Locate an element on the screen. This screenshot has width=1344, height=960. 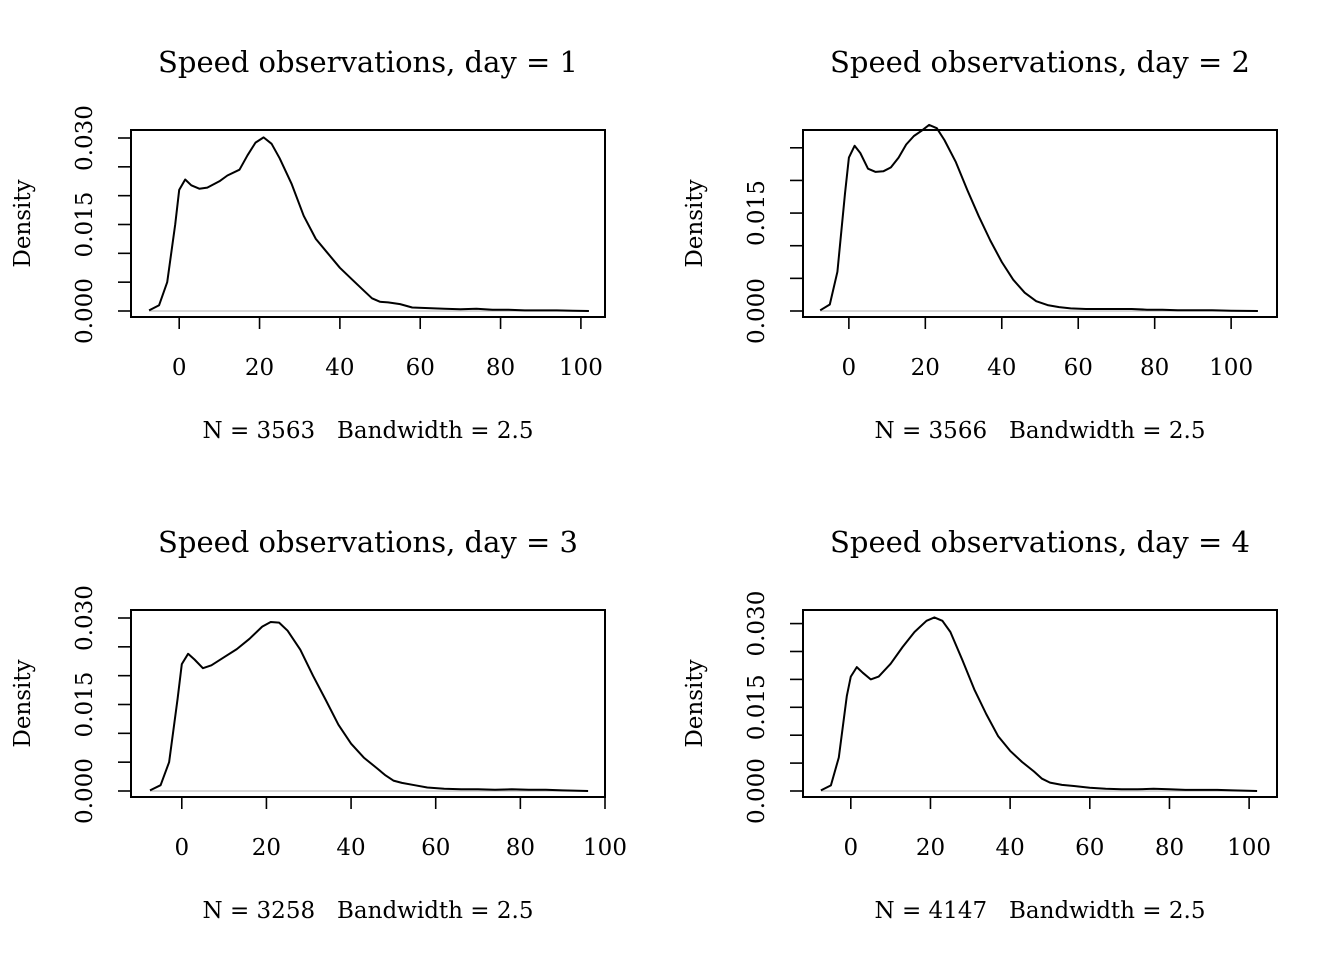
panel-title: Speed observations, day = 3 is located at coordinates (368, 542).